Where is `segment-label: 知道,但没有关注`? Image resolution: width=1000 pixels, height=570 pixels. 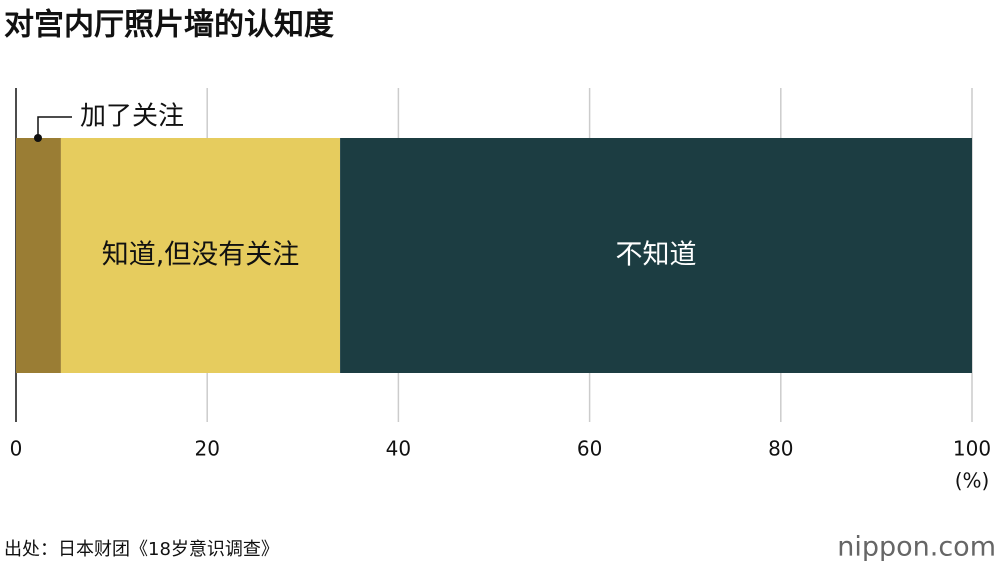 segment-label: 知道,但没有关注 is located at coordinates (201, 255).